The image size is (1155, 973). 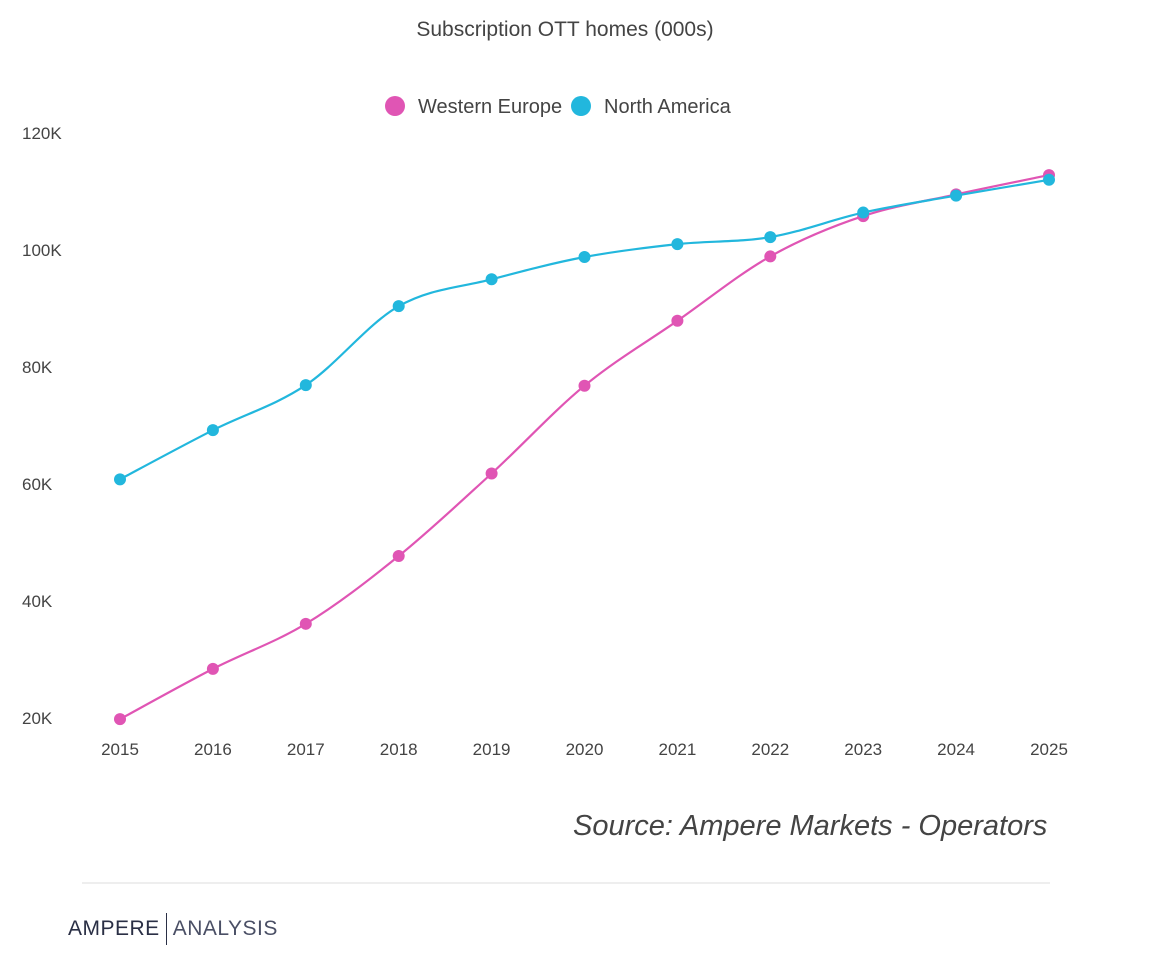 I want to click on source-note: Source: Ampere Markets - Operators, so click(x=810, y=826).